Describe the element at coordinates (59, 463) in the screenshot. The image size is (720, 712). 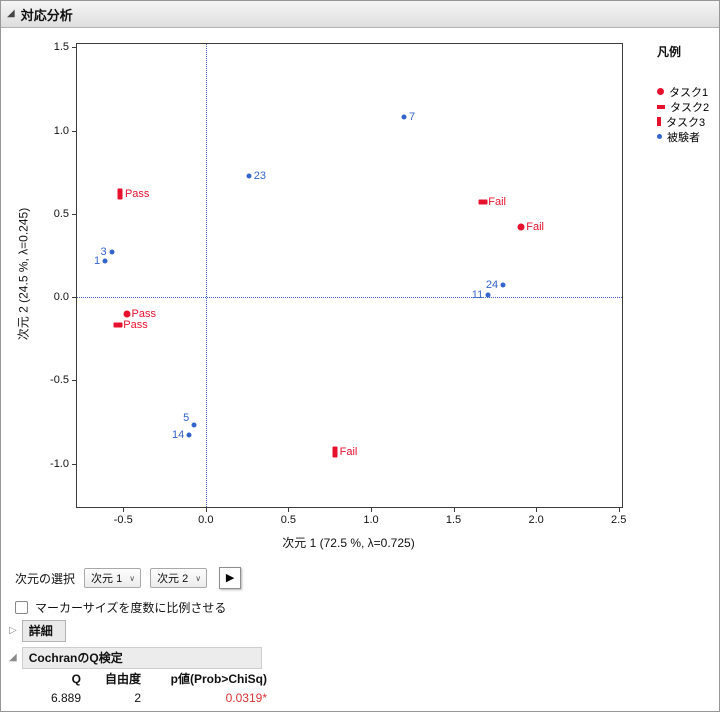
I see `y-axis-tick-label: -1.0` at that location.